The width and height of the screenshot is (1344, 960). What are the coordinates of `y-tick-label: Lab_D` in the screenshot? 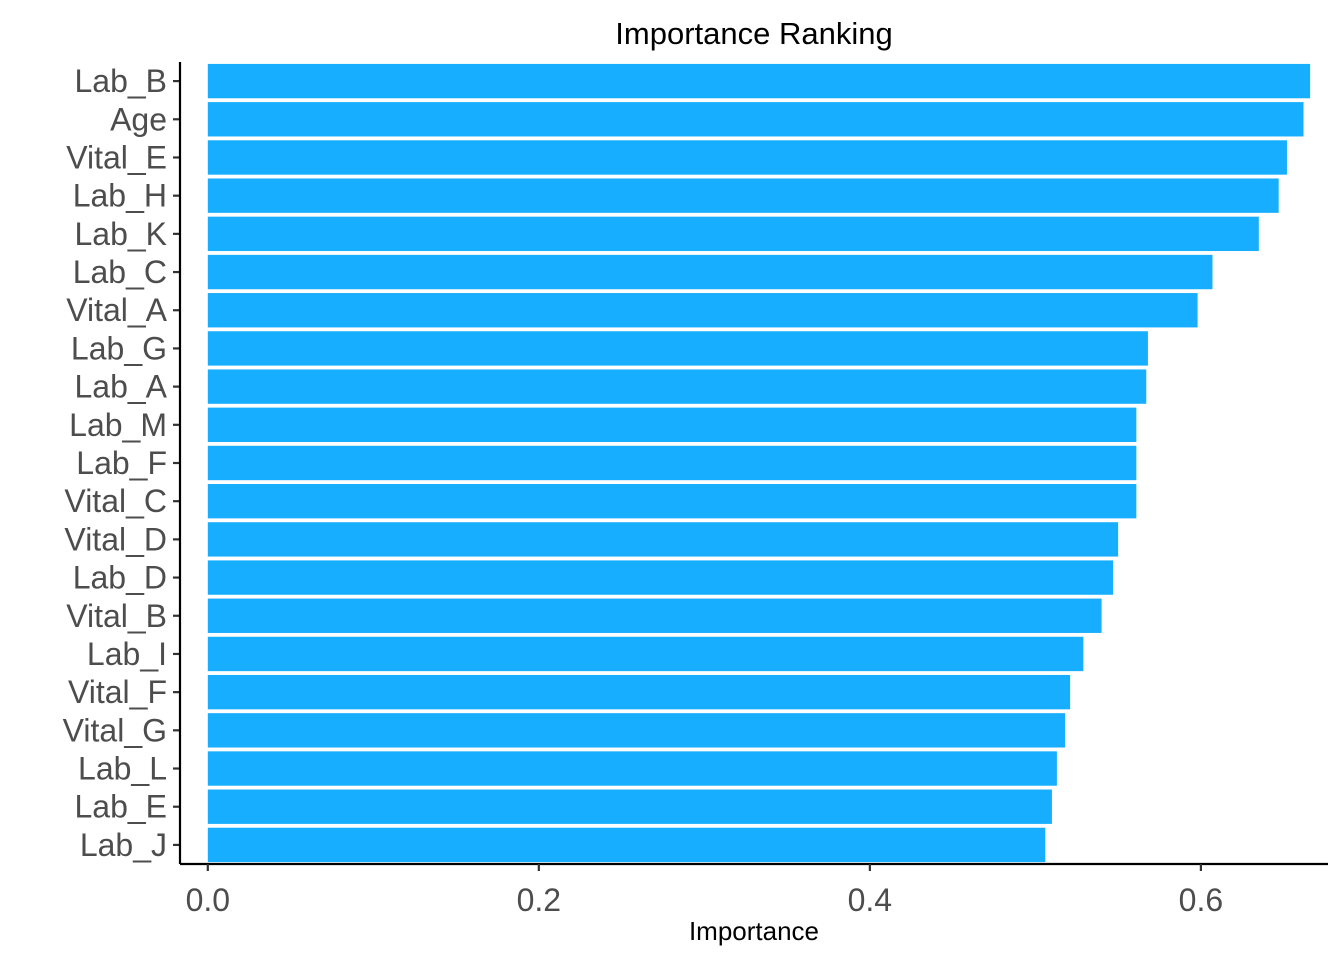 It's located at (120, 578).